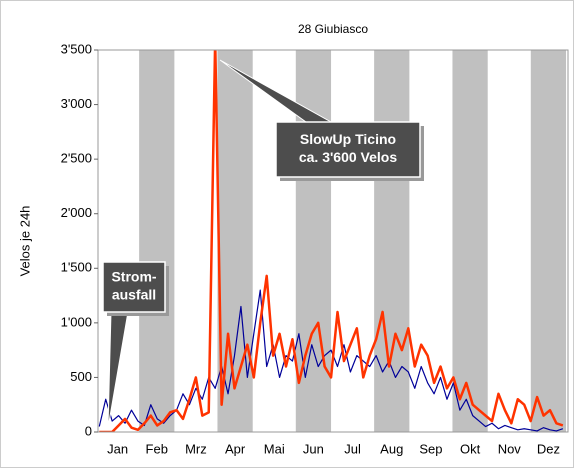  I want to click on x-tick-label: Sep, so click(430, 448).